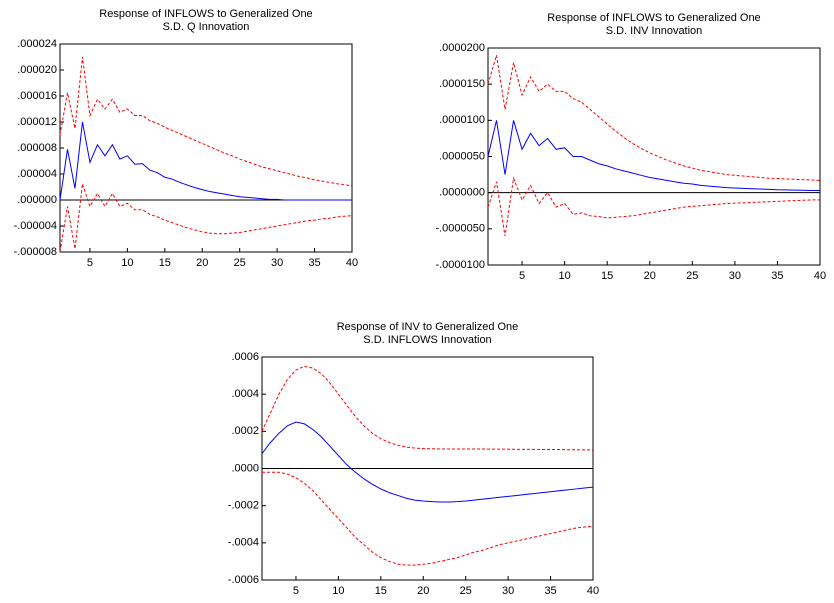  Describe the element at coordinates (37, 148) in the screenshot. I see `y-tick-label: .000008` at that location.